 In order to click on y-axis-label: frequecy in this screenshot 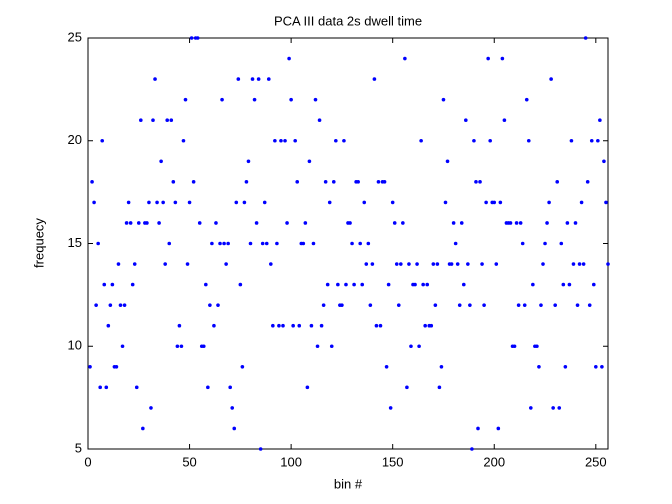, I will do `click(38, 243)`.